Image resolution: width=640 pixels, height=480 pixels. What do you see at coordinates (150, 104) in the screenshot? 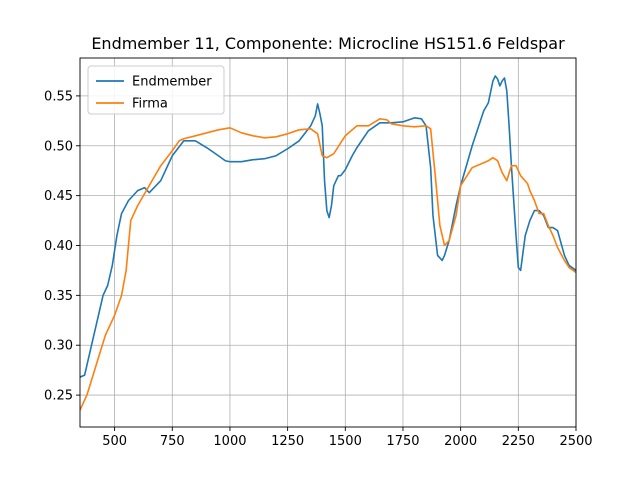
I see `legend-label-firma: Firma` at bounding box center [150, 104].